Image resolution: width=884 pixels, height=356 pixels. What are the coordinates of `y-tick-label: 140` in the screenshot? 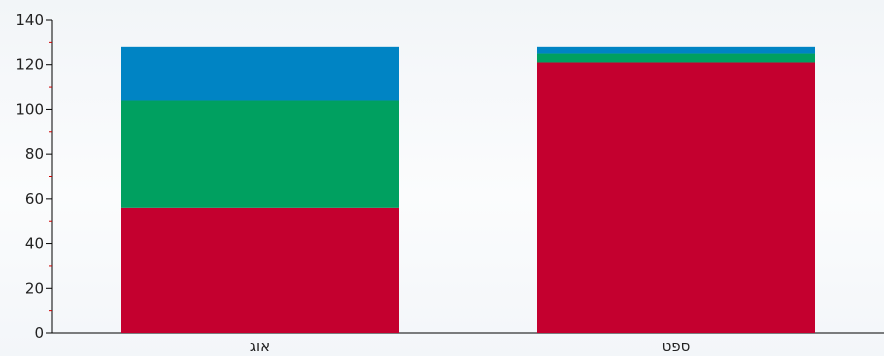 It's located at (29, 20).